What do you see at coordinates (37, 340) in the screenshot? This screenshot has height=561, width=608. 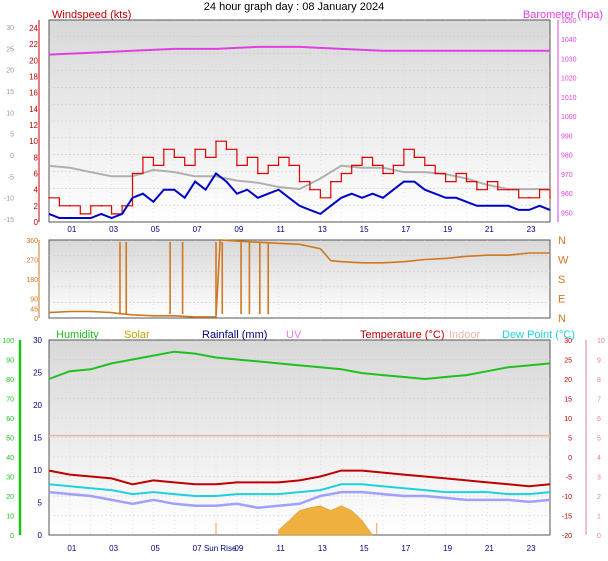 I see `inner-tick-label: 30` at bounding box center [37, 340].